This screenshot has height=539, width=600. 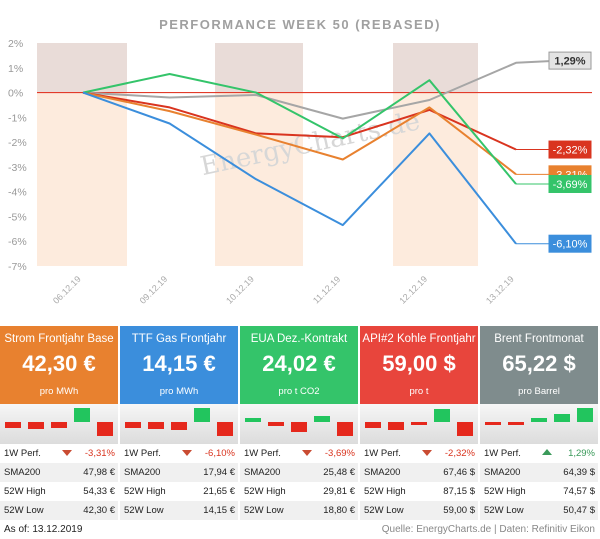 I want to click on y-tick-label: -4%, so click(x=17, y=193).